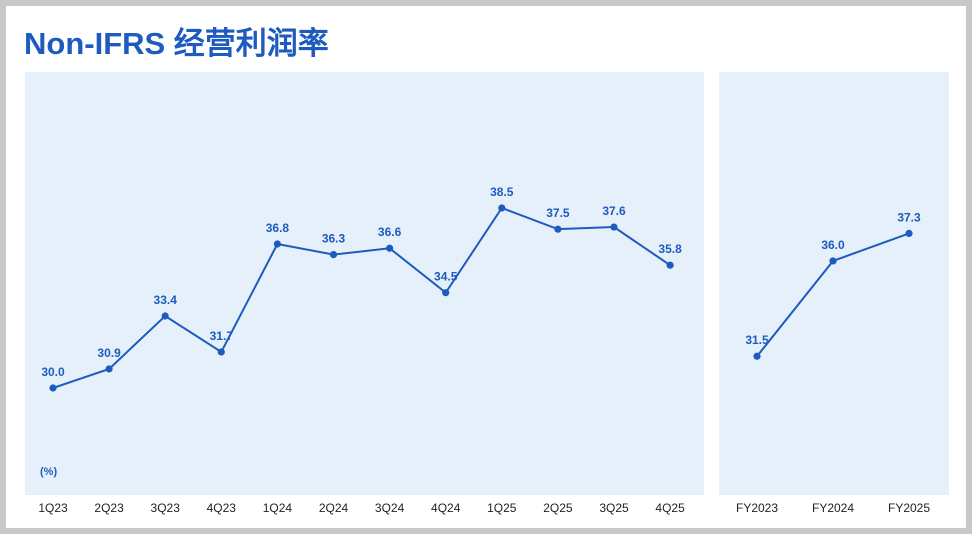 Image resolution: width=972 pixels, height=534 pixels. What do you see at coordinates (757, 340) in the screenshot?
I see `data-label: 31.5` at bounding box center [757, 340].